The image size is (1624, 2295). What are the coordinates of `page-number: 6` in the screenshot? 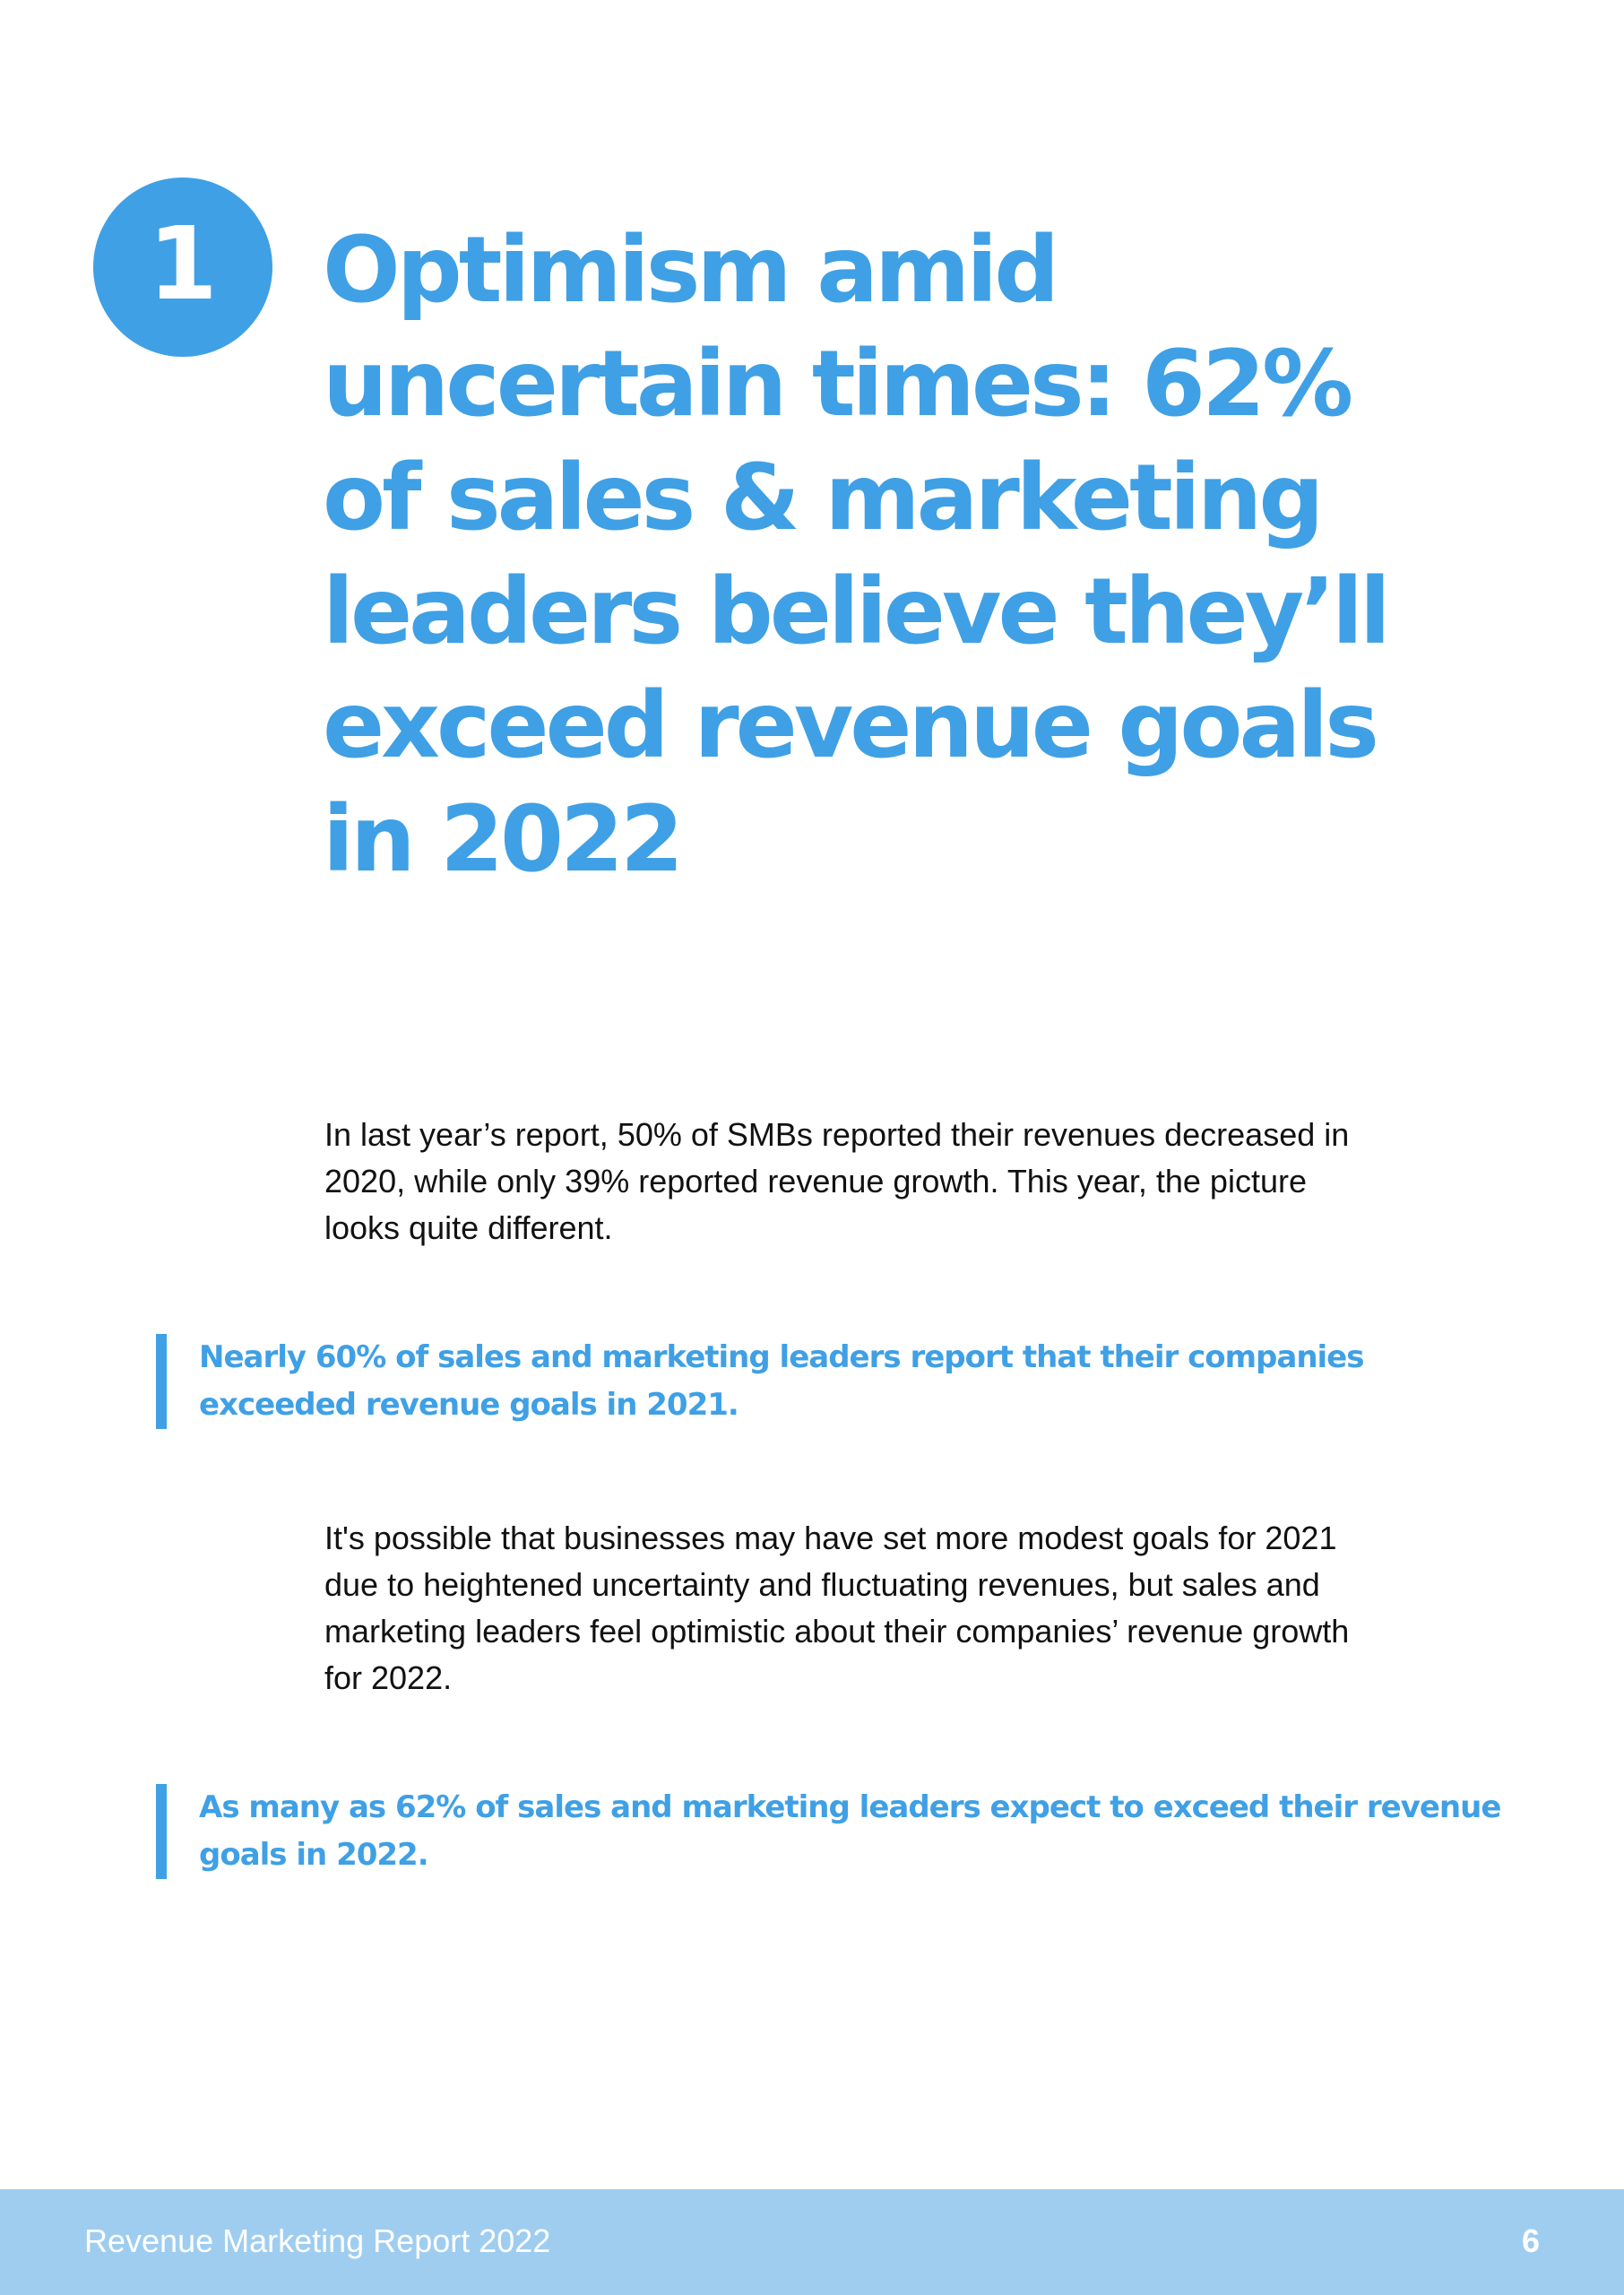 It's located at (1530, 2240).